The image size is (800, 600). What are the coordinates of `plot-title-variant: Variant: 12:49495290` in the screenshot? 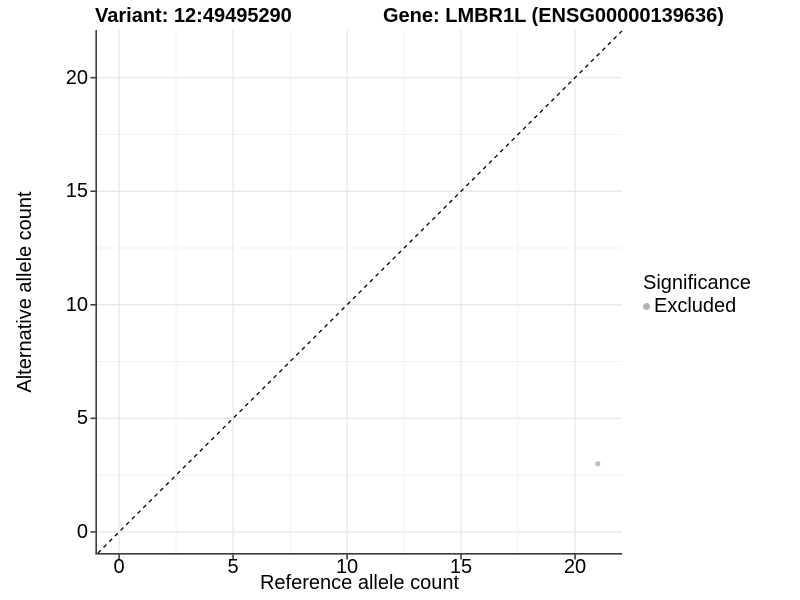 It's located at (193, 16).